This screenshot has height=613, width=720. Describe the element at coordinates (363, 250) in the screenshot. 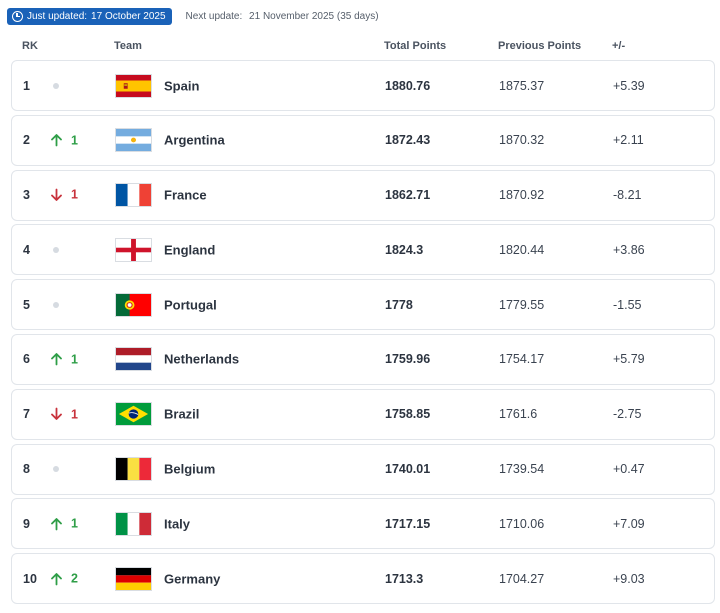

I see `table-row: 4 England 1824.3 1820.44 +3.86` at that location.